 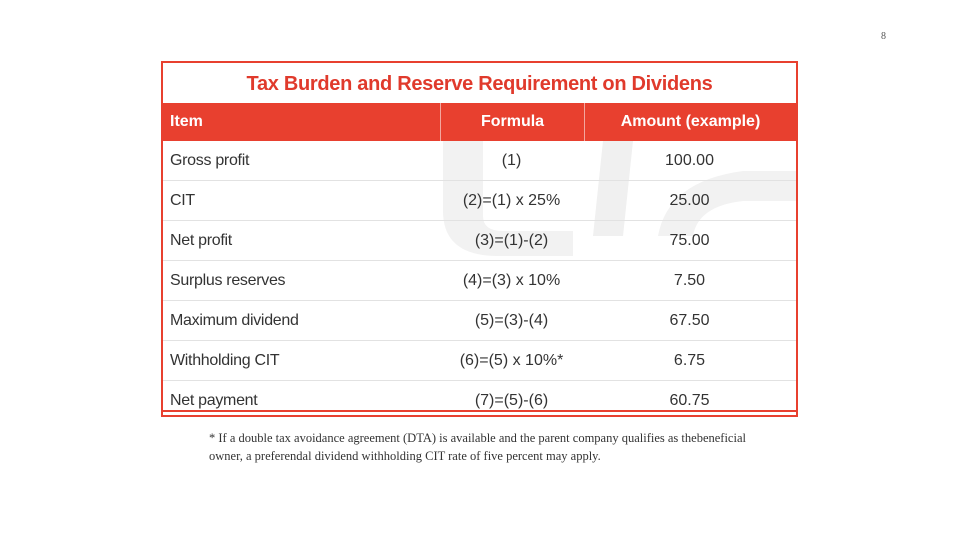 I want to click on table-header-row: Item Formula Amount (example), so click(x=479, y=122).